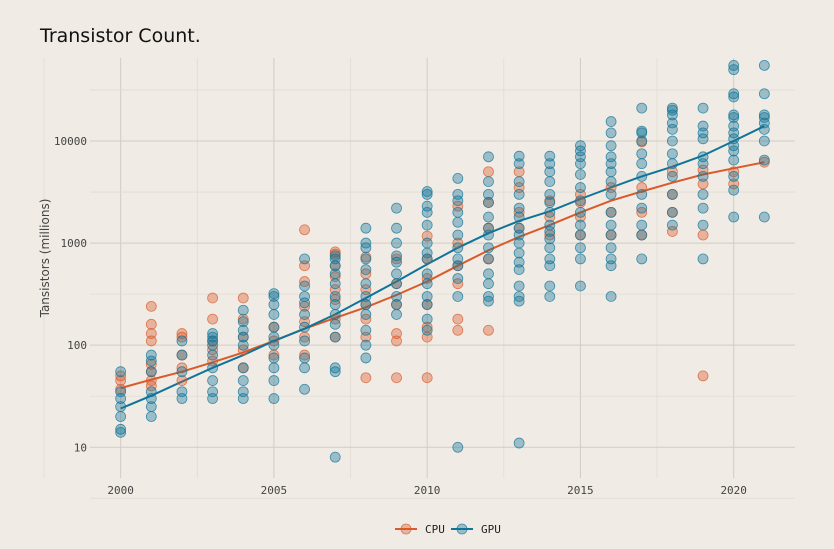 This screenshot has height=549, width=834. Describe the element at coordinates (70, 294) in the screenshot. I see `y-axis: 10 100 1000 10000` at that location.